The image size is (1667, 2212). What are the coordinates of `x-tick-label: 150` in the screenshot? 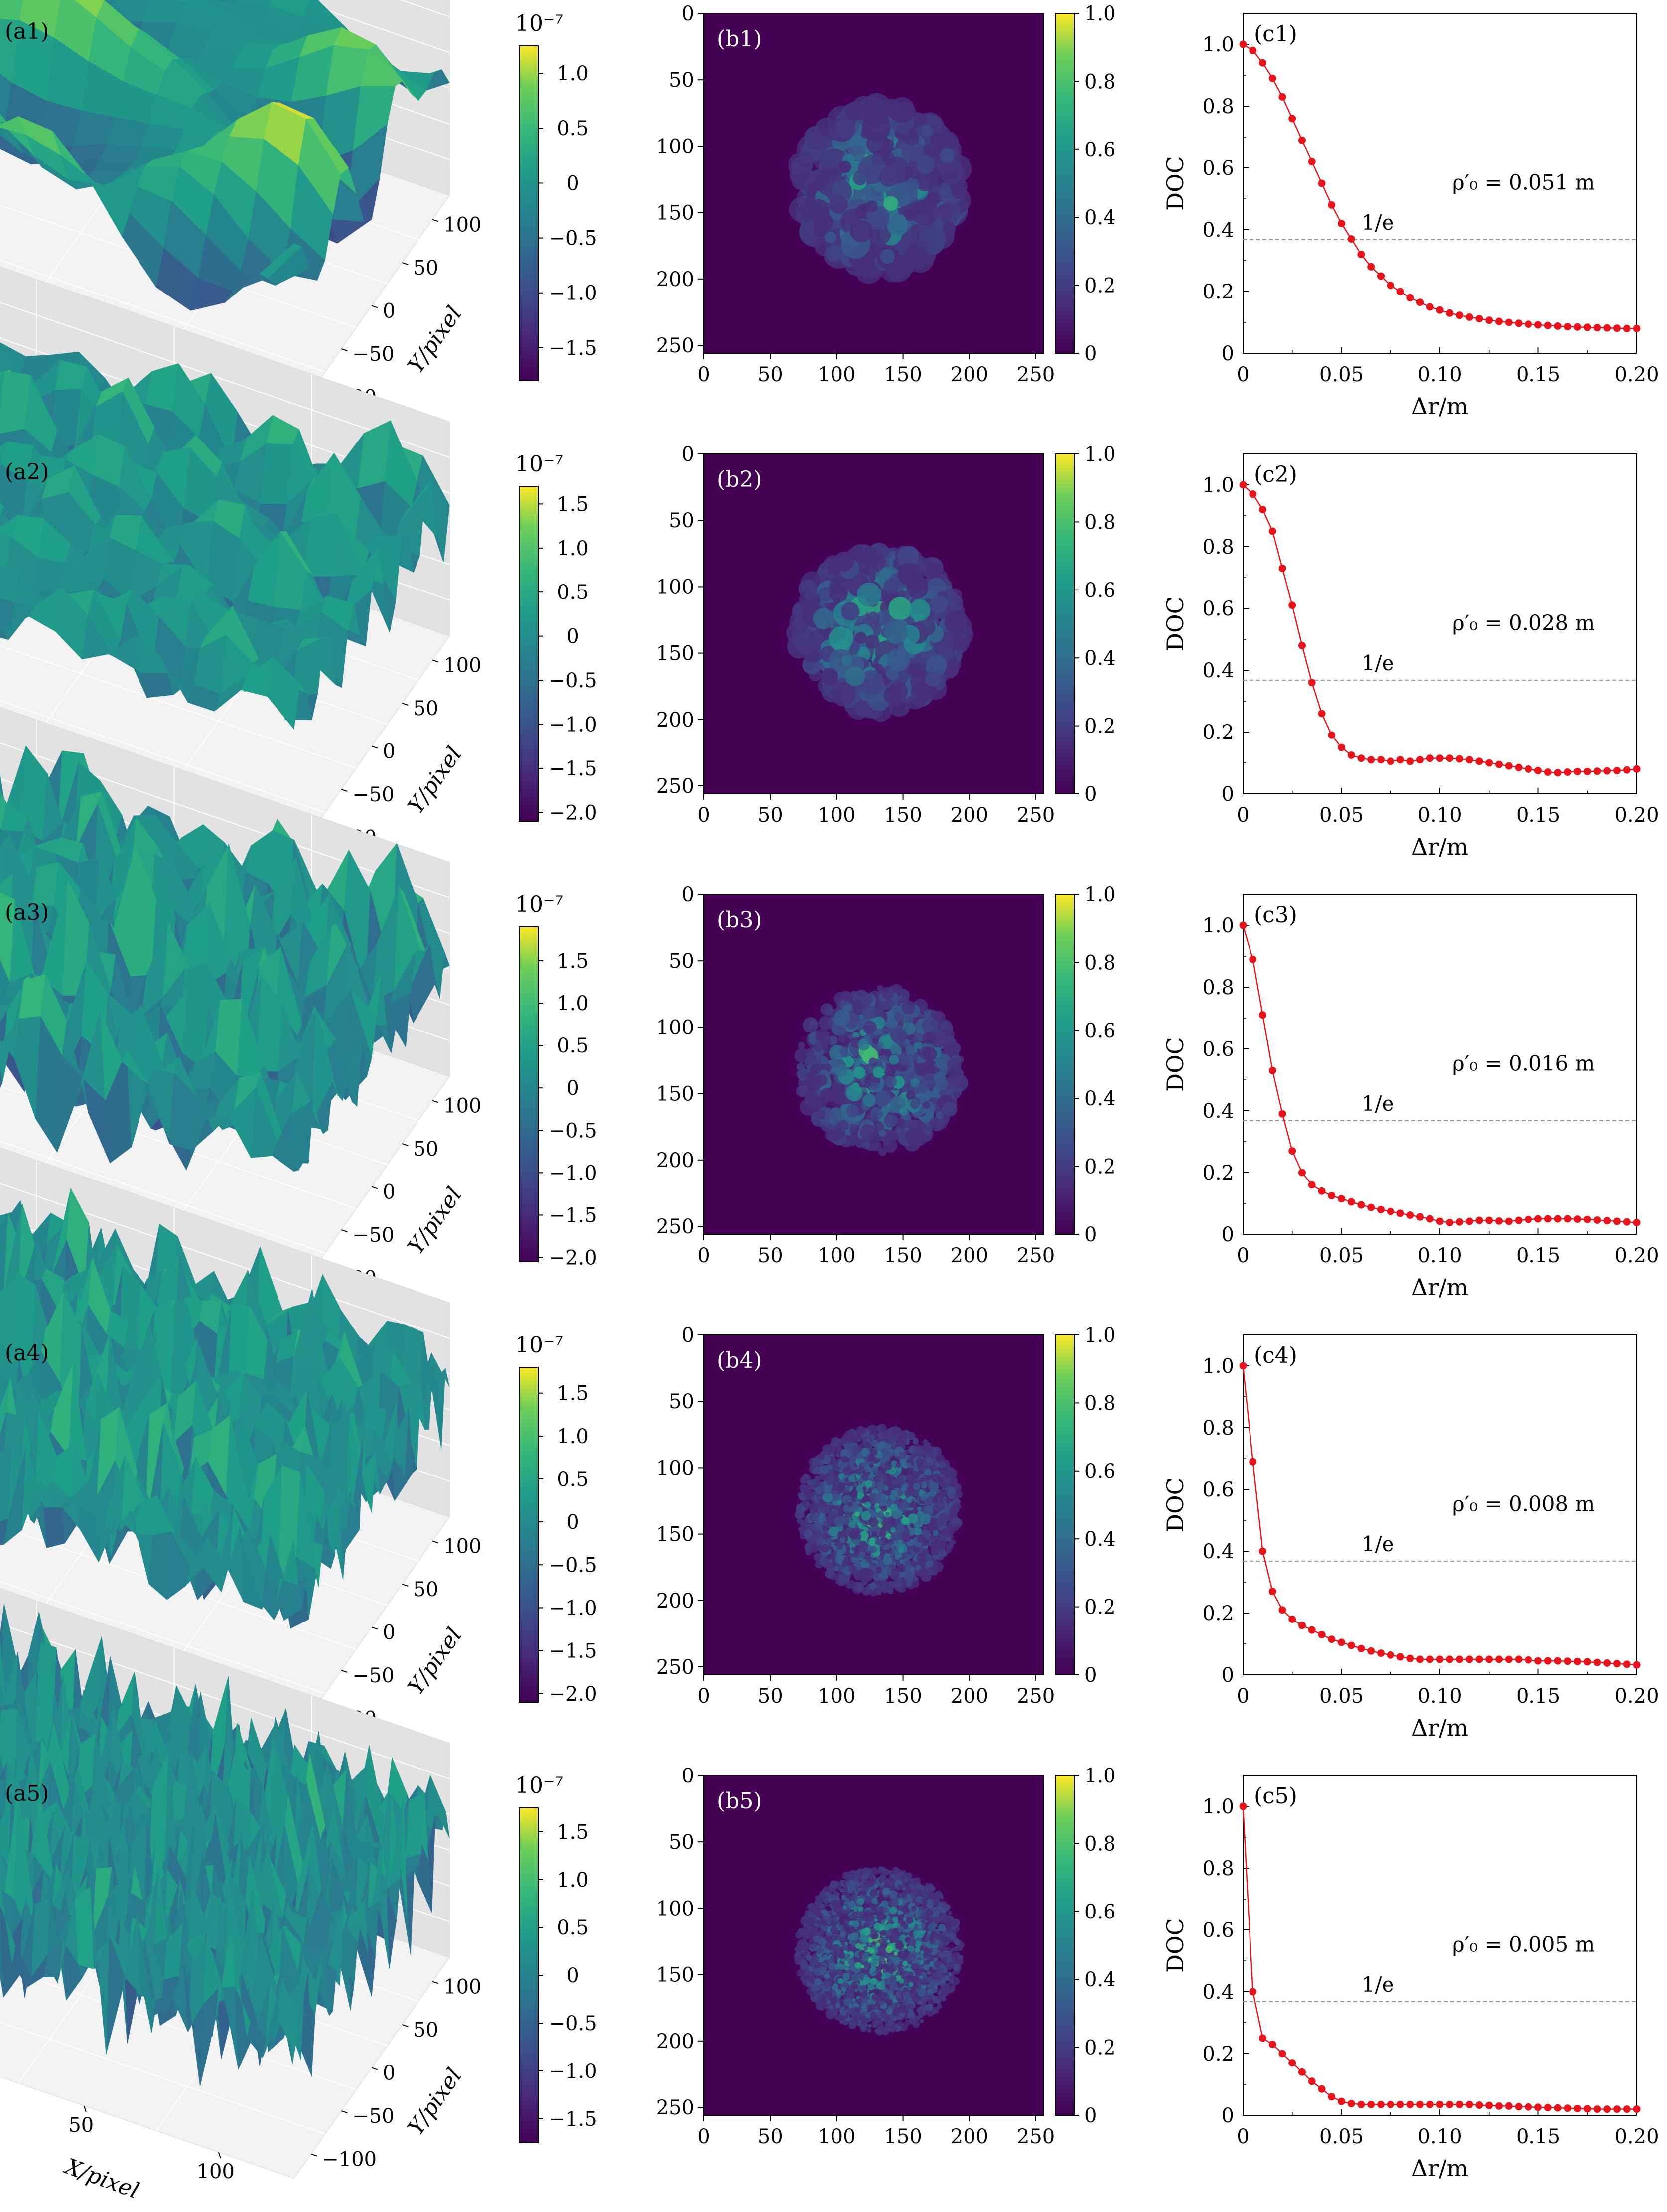 It's located at (903, 1255).